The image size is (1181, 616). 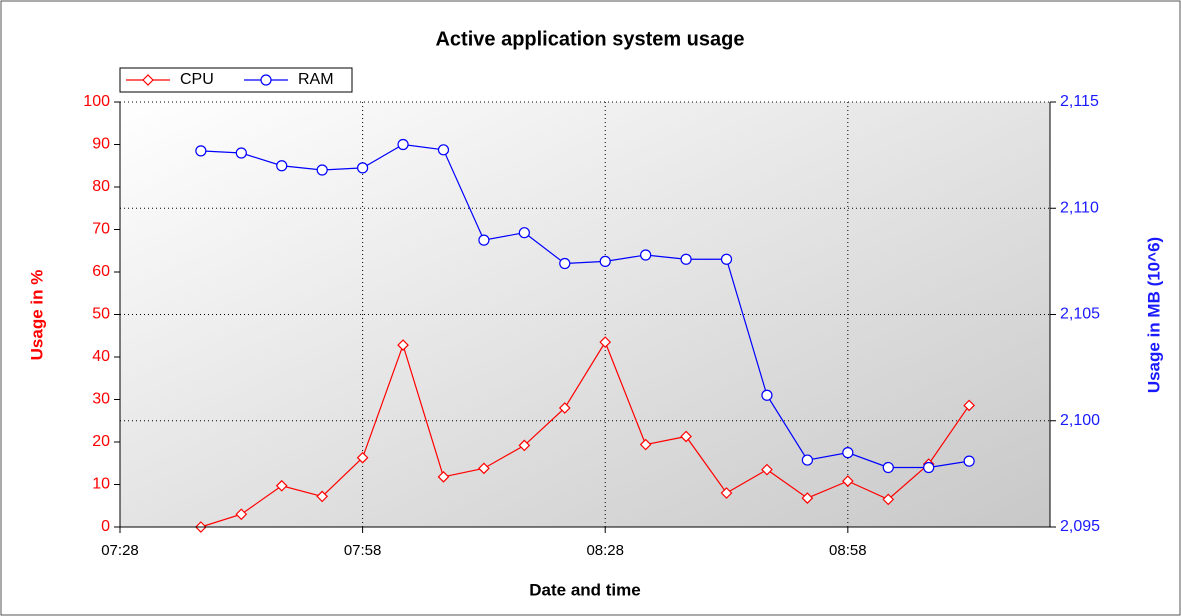 I want to click on y2-axis-label: Usage in MB (10^6), so click(x=1153, y=315).